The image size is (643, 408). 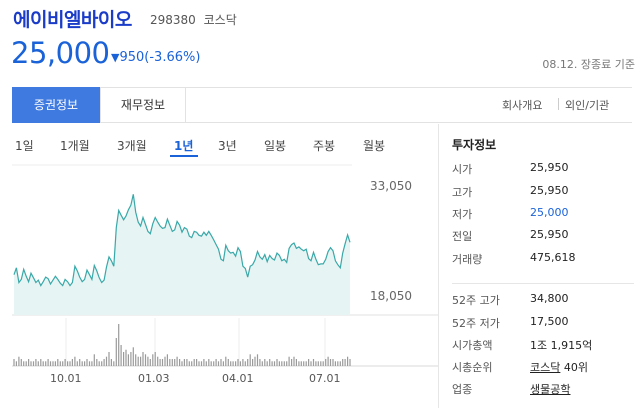 What do you see at coordinates (550, 389) in the screenshot?
I see `industry-link: 생물공학` at bounding box center [550, 389].